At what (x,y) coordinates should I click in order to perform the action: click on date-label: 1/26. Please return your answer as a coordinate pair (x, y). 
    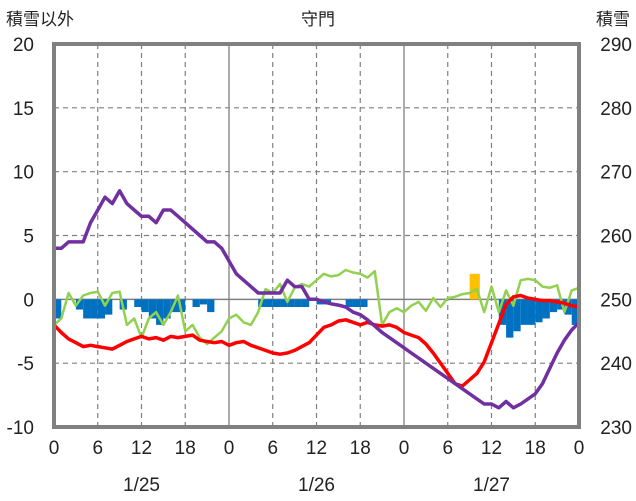
    Looking at the image, I should click on (316, 485).